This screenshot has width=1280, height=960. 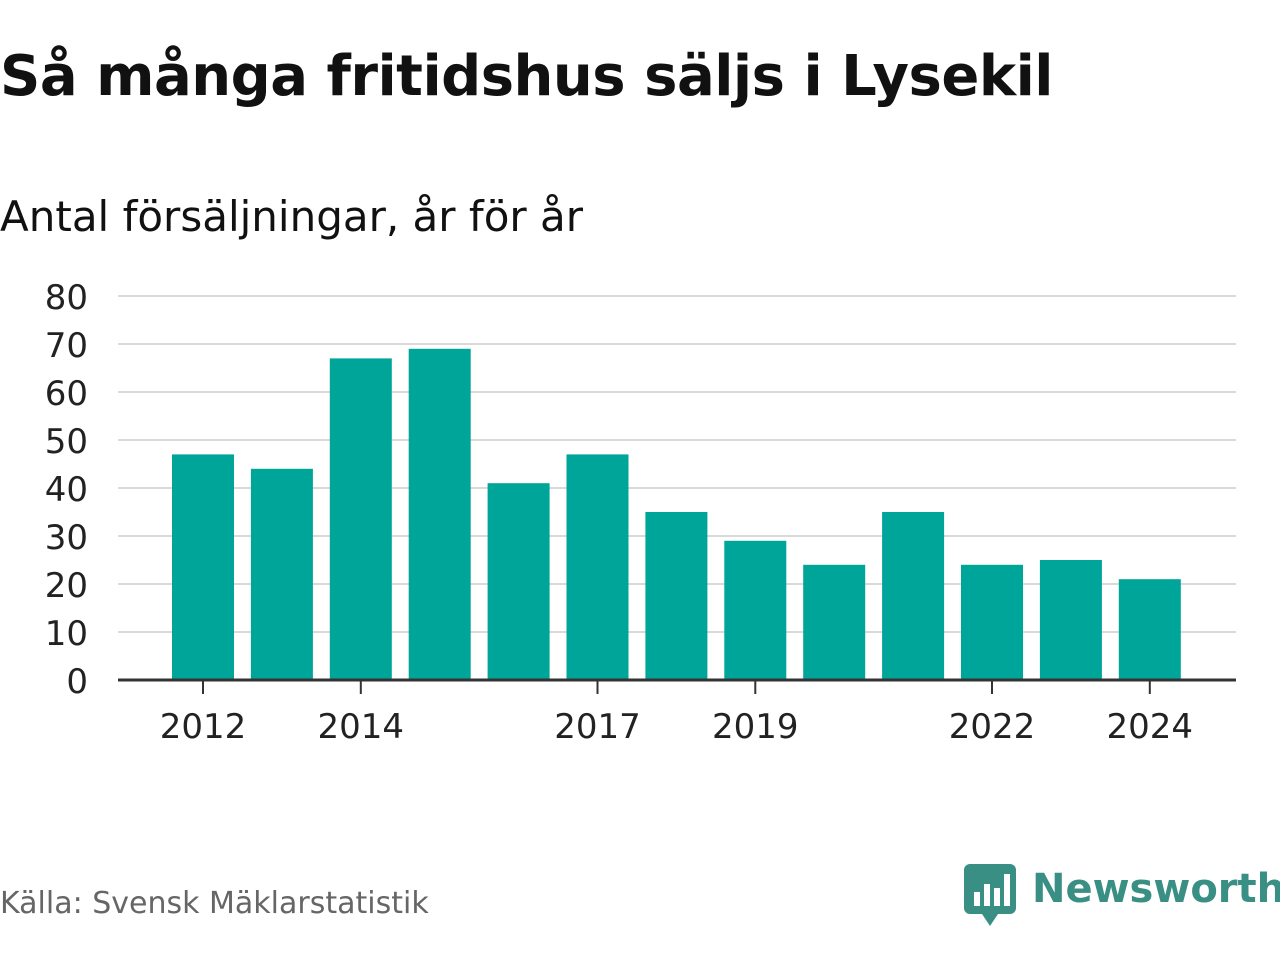 I want to click on source-note: Källa: Svensk Mäklarstatistik, so click(x=214, y=903).